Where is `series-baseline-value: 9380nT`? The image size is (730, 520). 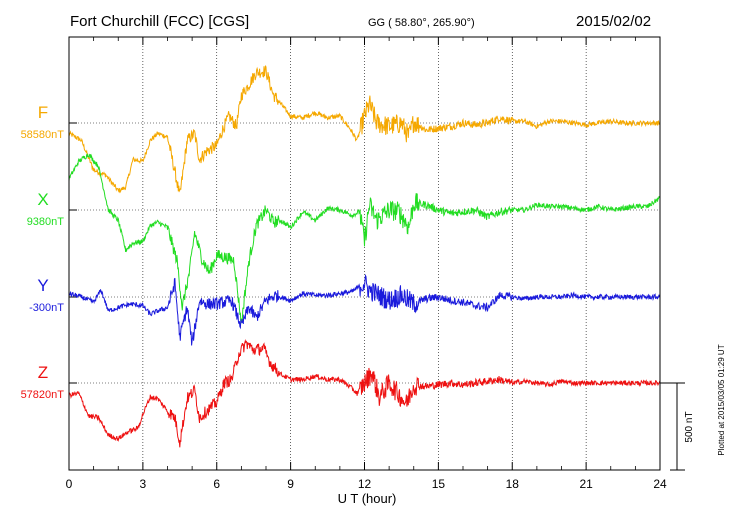
series-baseline-value: 9380nT is located at coordinates (46, 222).